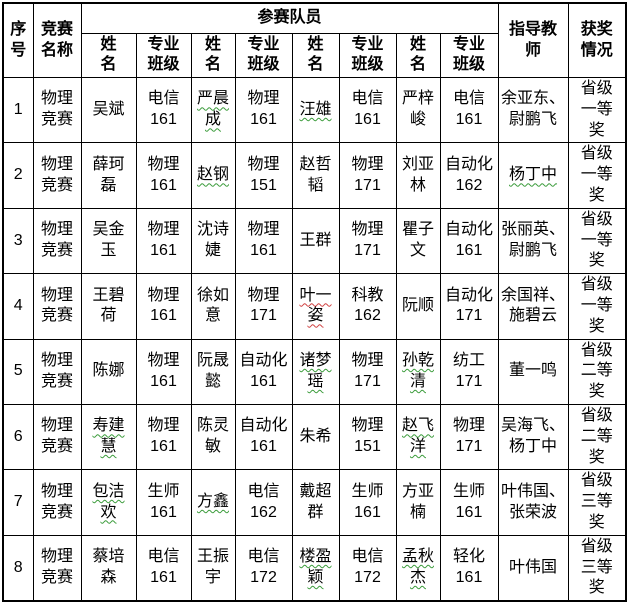 This screenshot has height=602, width=628. I want to click on member-name: 赵飞洋, so click(417, 436).